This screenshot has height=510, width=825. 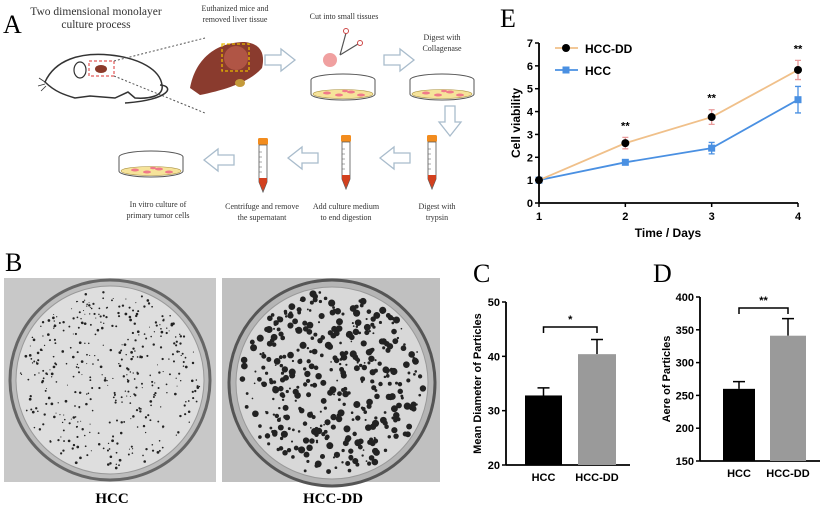 What do you see at coordinates (798, 69) in the screenshot?
I see `data-point` at bounding box center [798, 69].